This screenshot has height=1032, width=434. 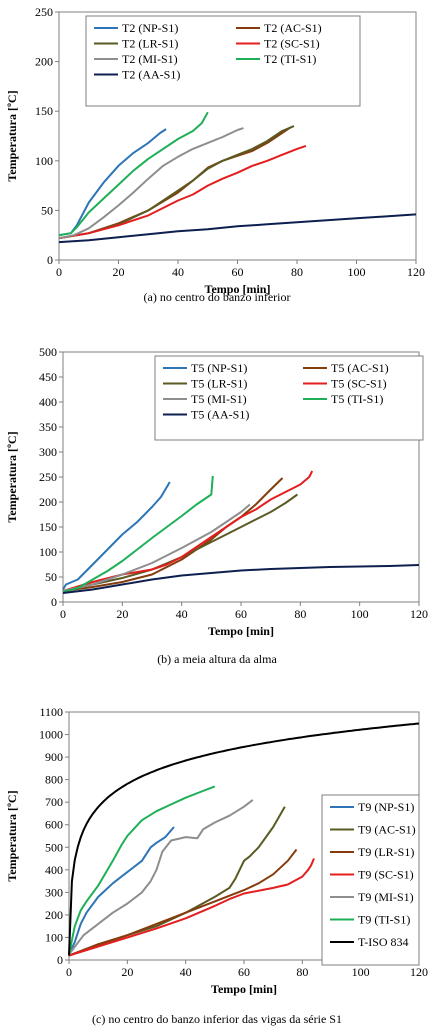 I want to click on legend-entry: T5 (SC-S1), so click(x=359, y=384).